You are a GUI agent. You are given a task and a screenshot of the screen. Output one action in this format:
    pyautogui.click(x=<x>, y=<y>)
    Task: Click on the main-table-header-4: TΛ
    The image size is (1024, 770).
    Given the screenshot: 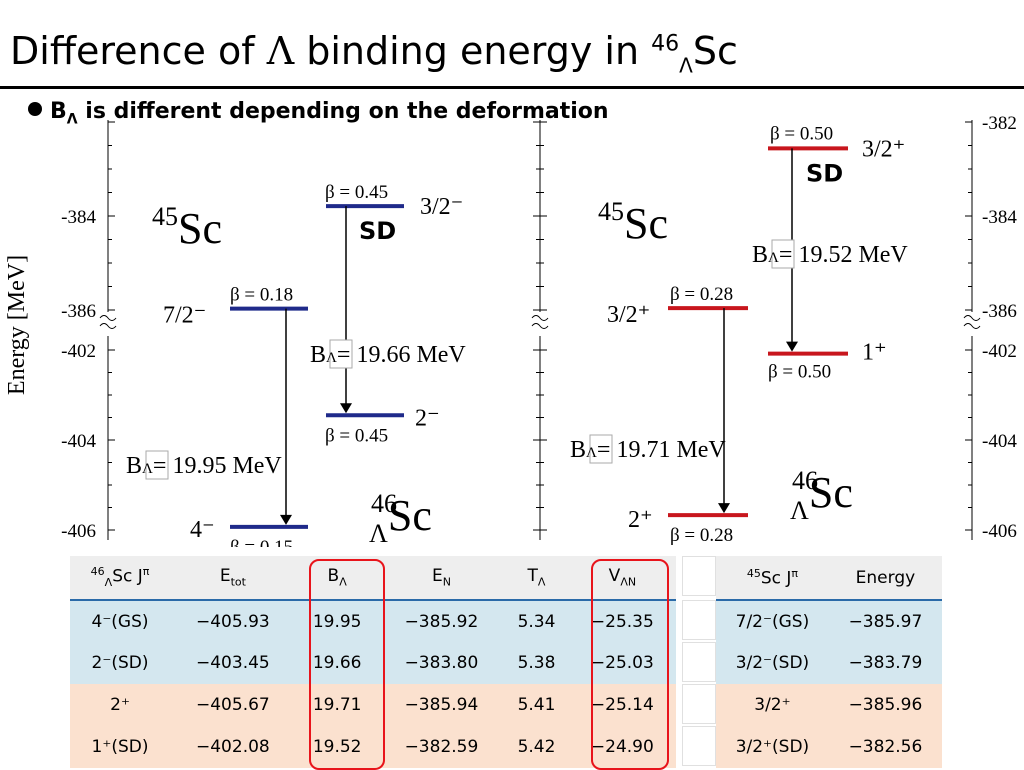 What is the action you would take?
    pyautogui.click(x=536, y=578)
    